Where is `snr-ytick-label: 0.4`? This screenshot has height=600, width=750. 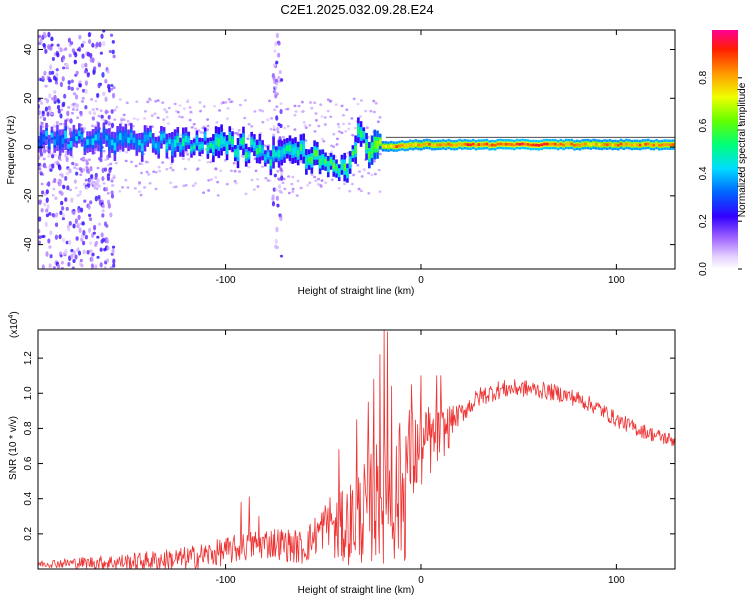 snr-ytick-label: 0.4 is located at coordinates (28, 498).